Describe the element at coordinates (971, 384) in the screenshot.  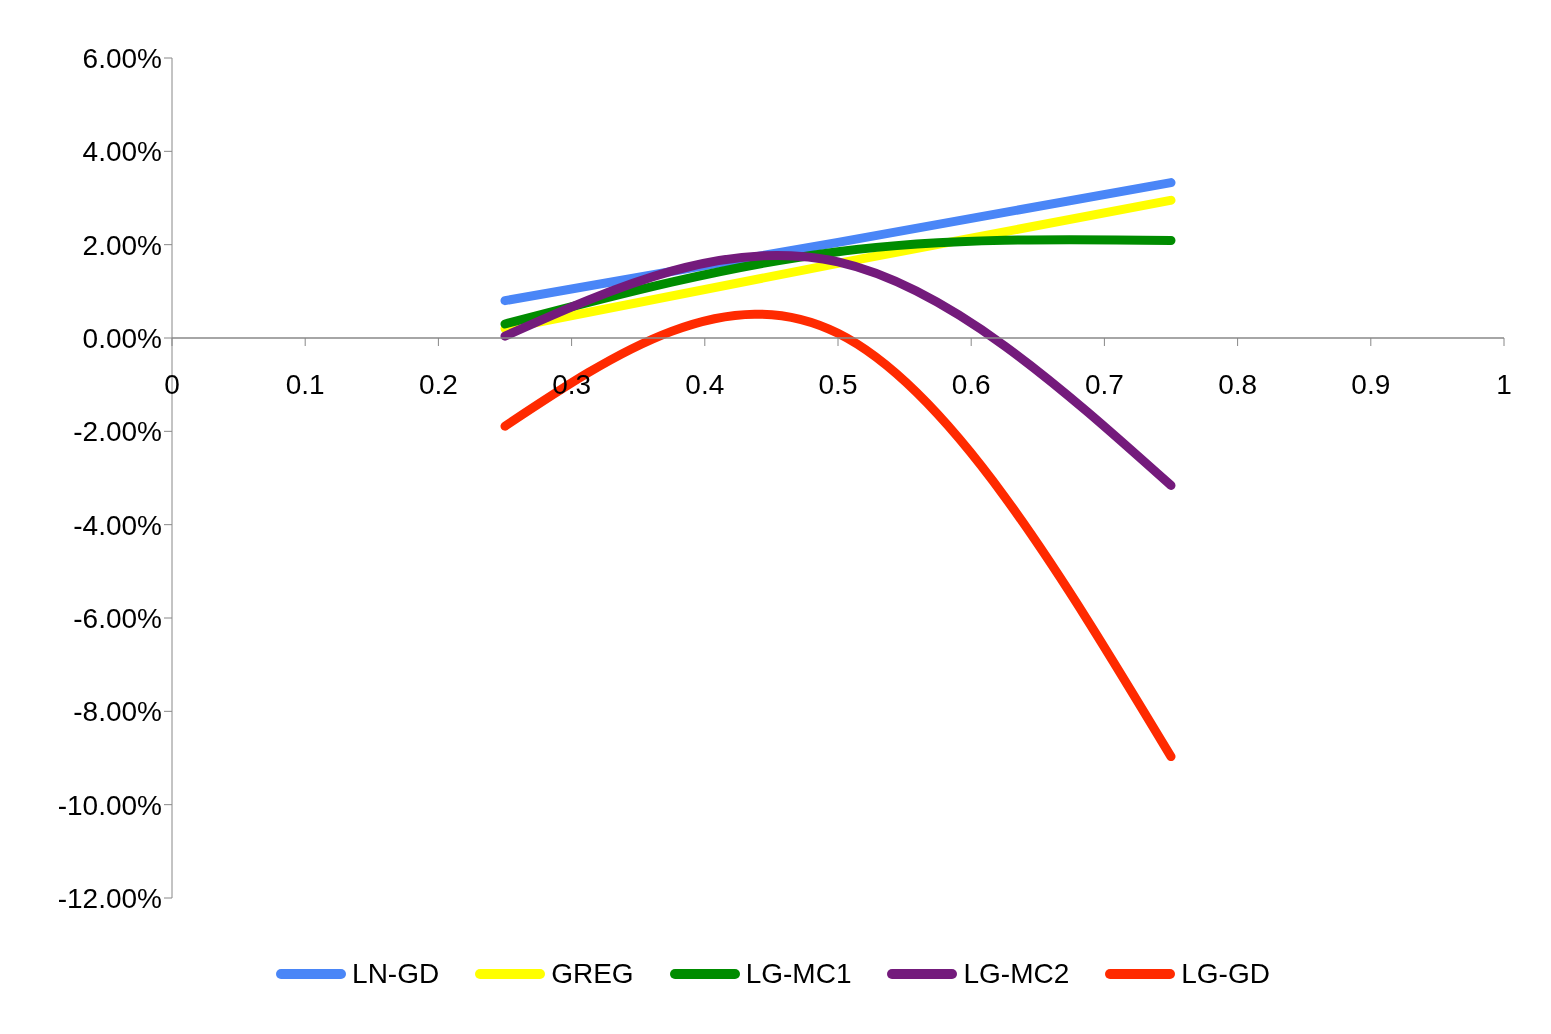
I see `x-tick-label: 0.6` at that location.